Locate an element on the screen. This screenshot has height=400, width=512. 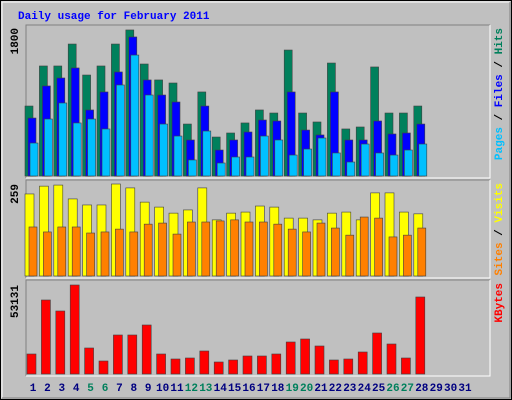
x-tick-label: 23 is located at coordinates (350, 389).